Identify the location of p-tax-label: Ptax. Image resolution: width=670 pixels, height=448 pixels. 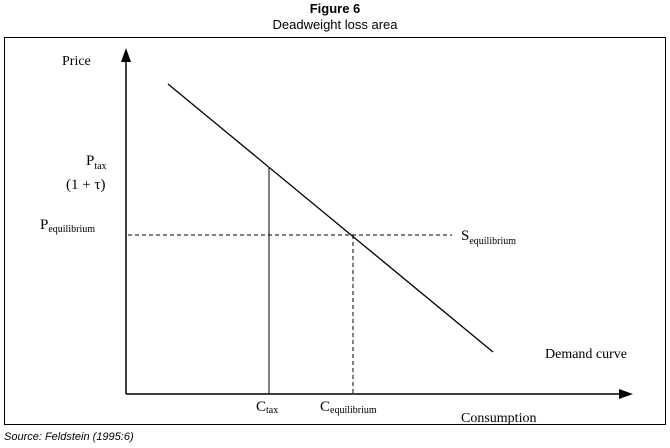
(96, 162).